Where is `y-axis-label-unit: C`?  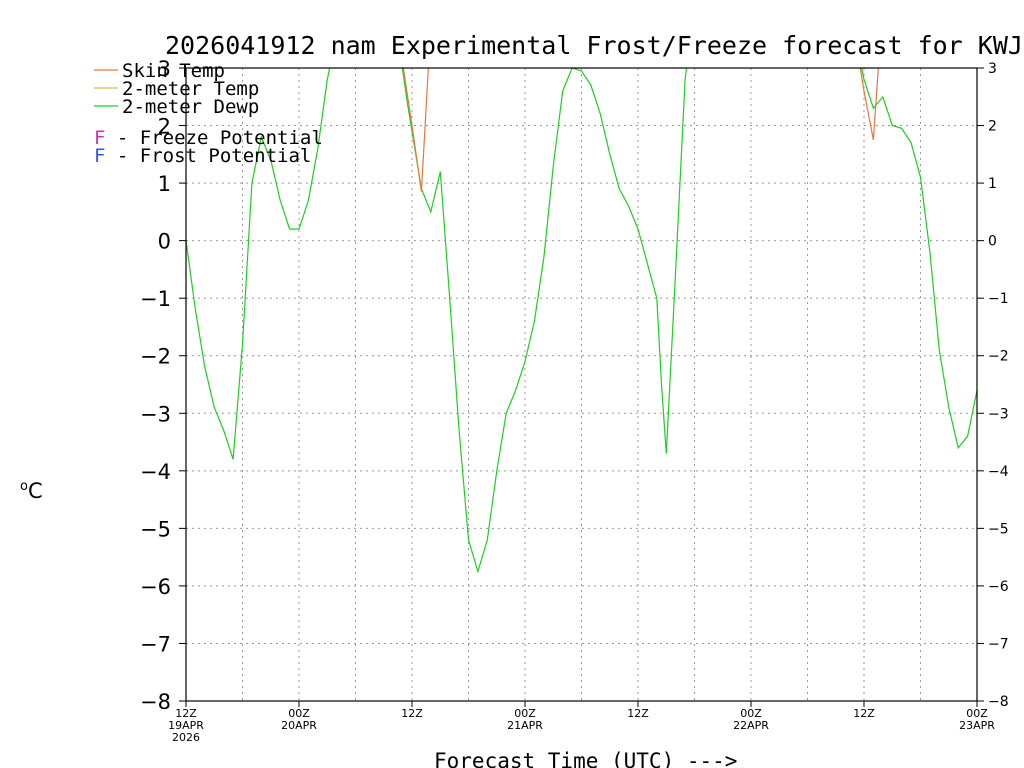
y-axis-label-unit: C is located at coordinates (35, 491).